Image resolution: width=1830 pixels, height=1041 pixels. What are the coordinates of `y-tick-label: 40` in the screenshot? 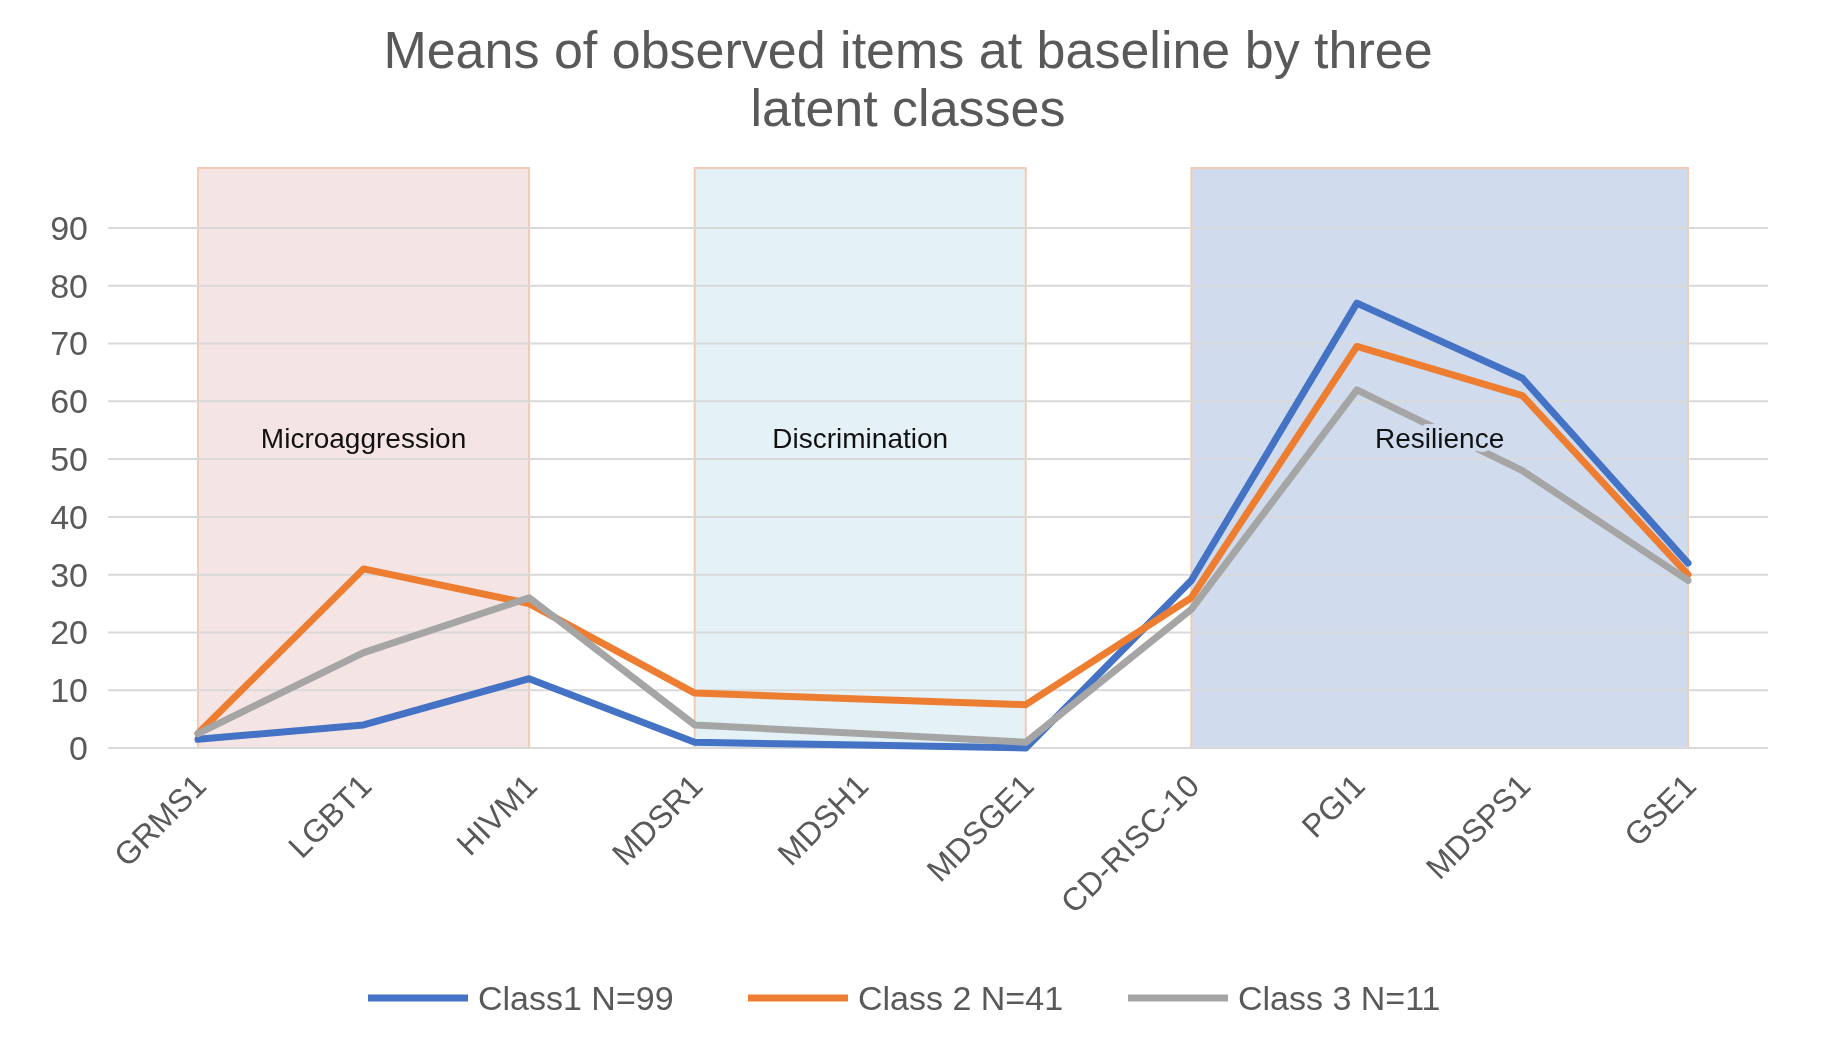 It's located at (69, 516).